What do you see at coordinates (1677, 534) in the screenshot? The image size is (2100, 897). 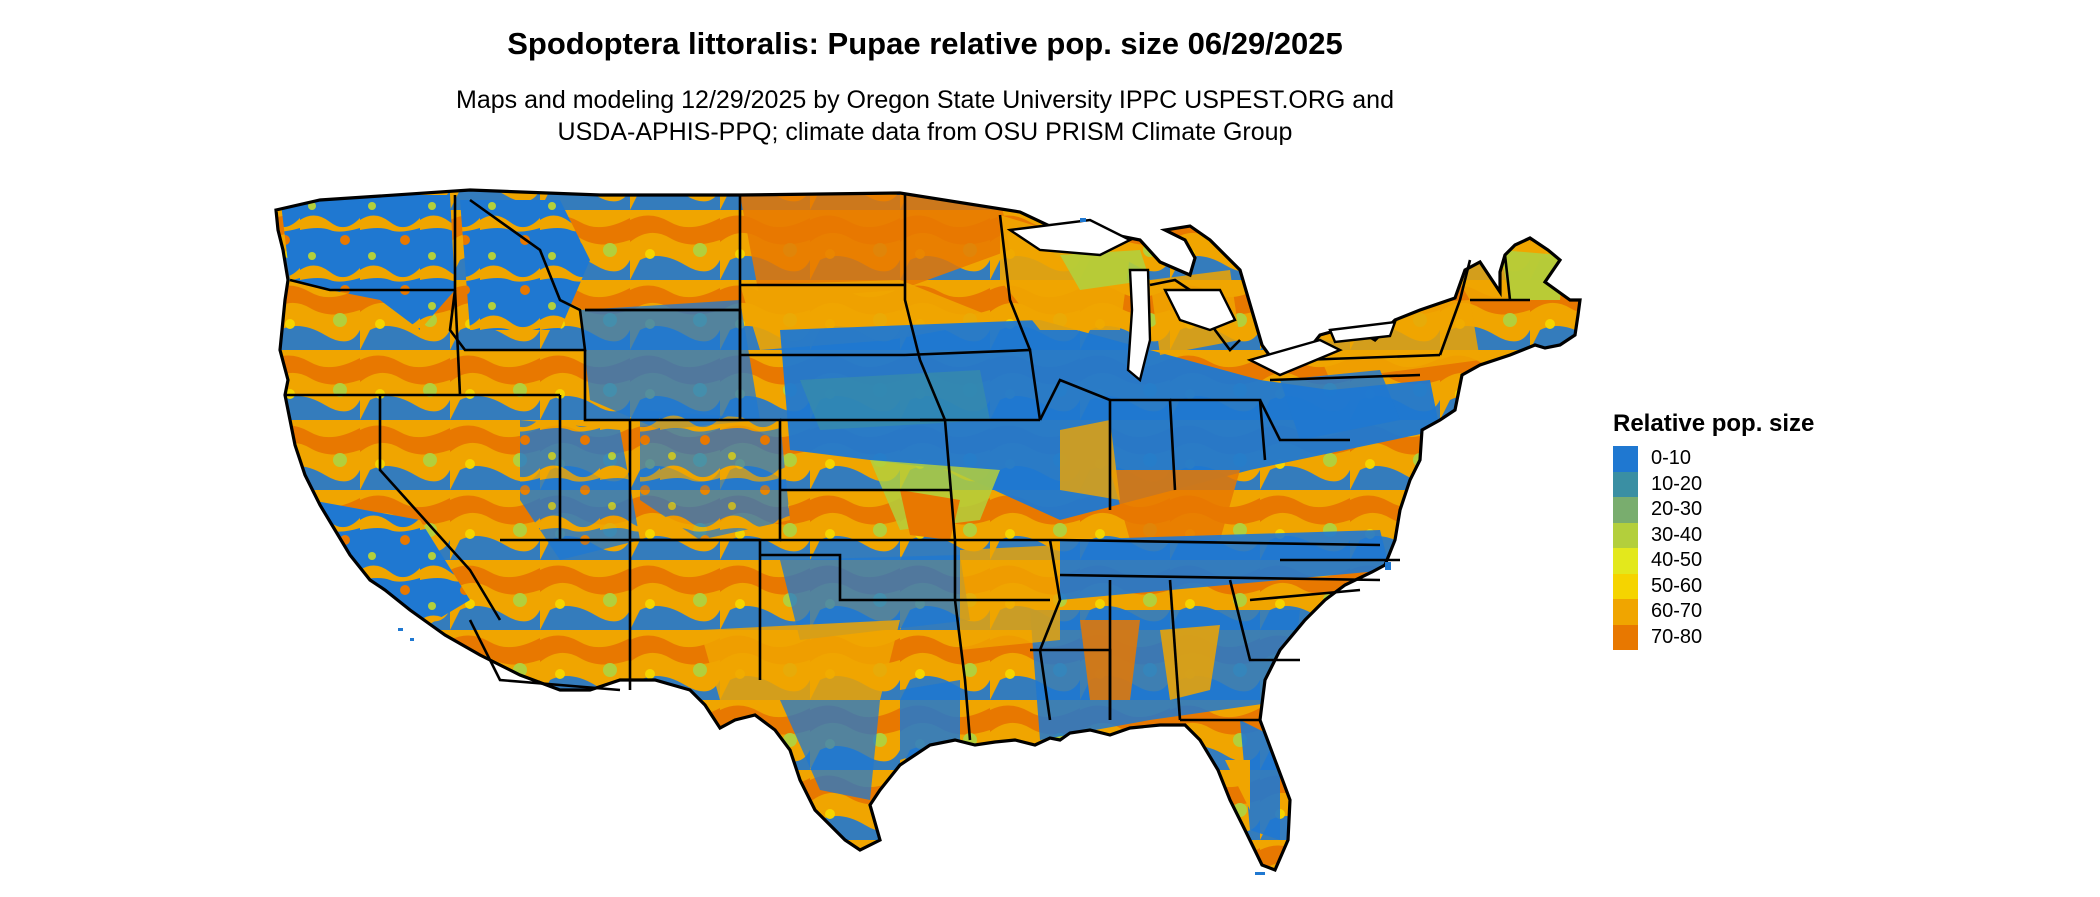 I see `legend-label: 30-40` at bounding box center [1677, 534].